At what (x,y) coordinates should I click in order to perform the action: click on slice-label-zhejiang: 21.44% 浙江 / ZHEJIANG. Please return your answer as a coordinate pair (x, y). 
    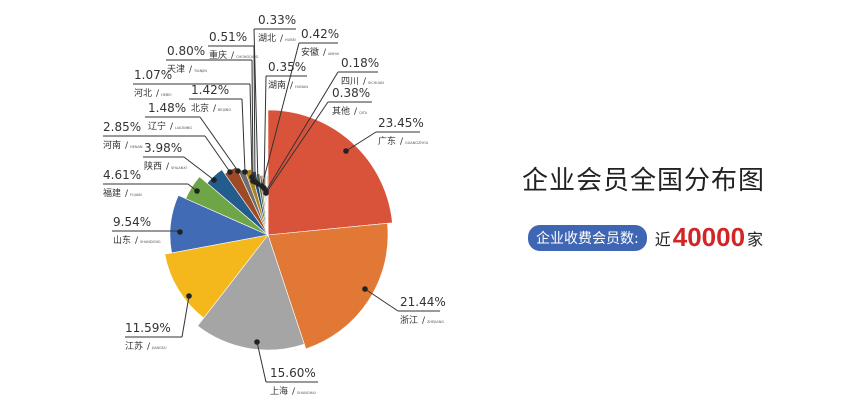
    Looking at the image, I should click on (404, 306).